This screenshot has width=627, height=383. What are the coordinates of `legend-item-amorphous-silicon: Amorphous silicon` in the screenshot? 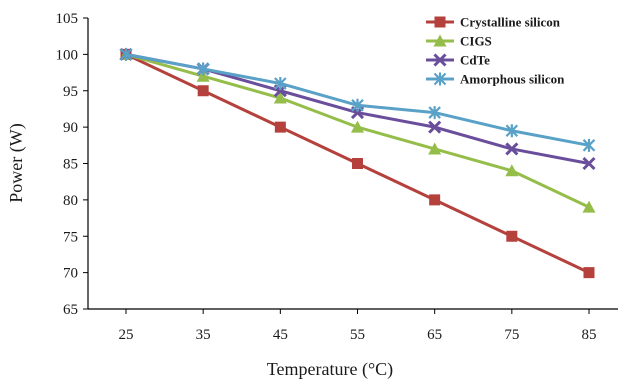 It's located at (495, 79).